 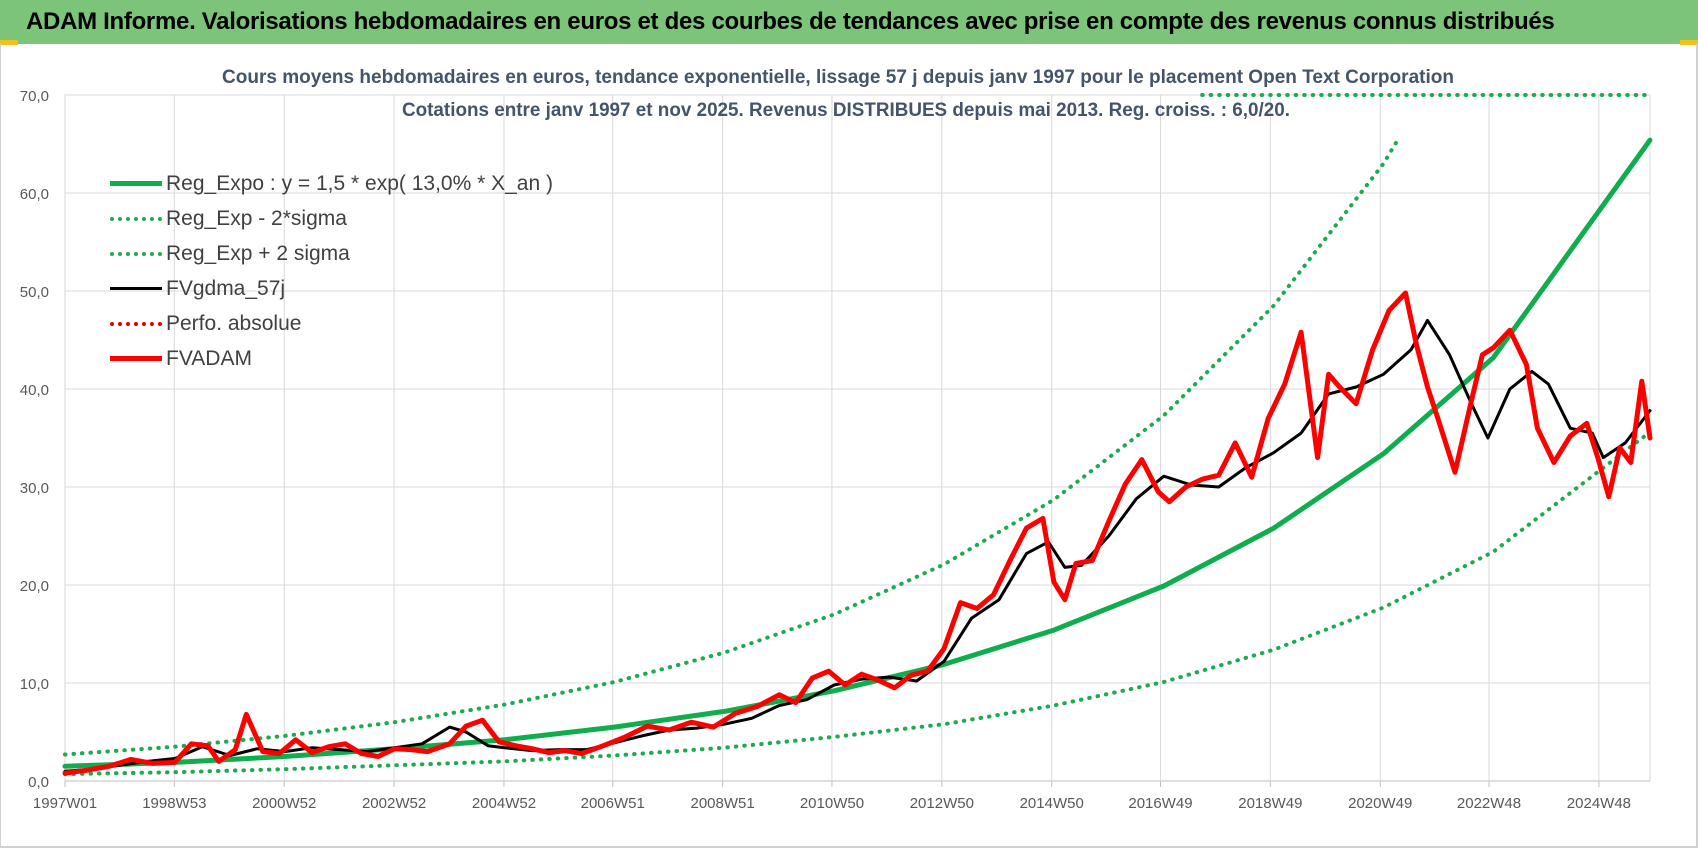 What do you see at coordinates (34, 684) in the screenshot?
I see `y-tick-label: 10,0` at bounding box center [34, 684].